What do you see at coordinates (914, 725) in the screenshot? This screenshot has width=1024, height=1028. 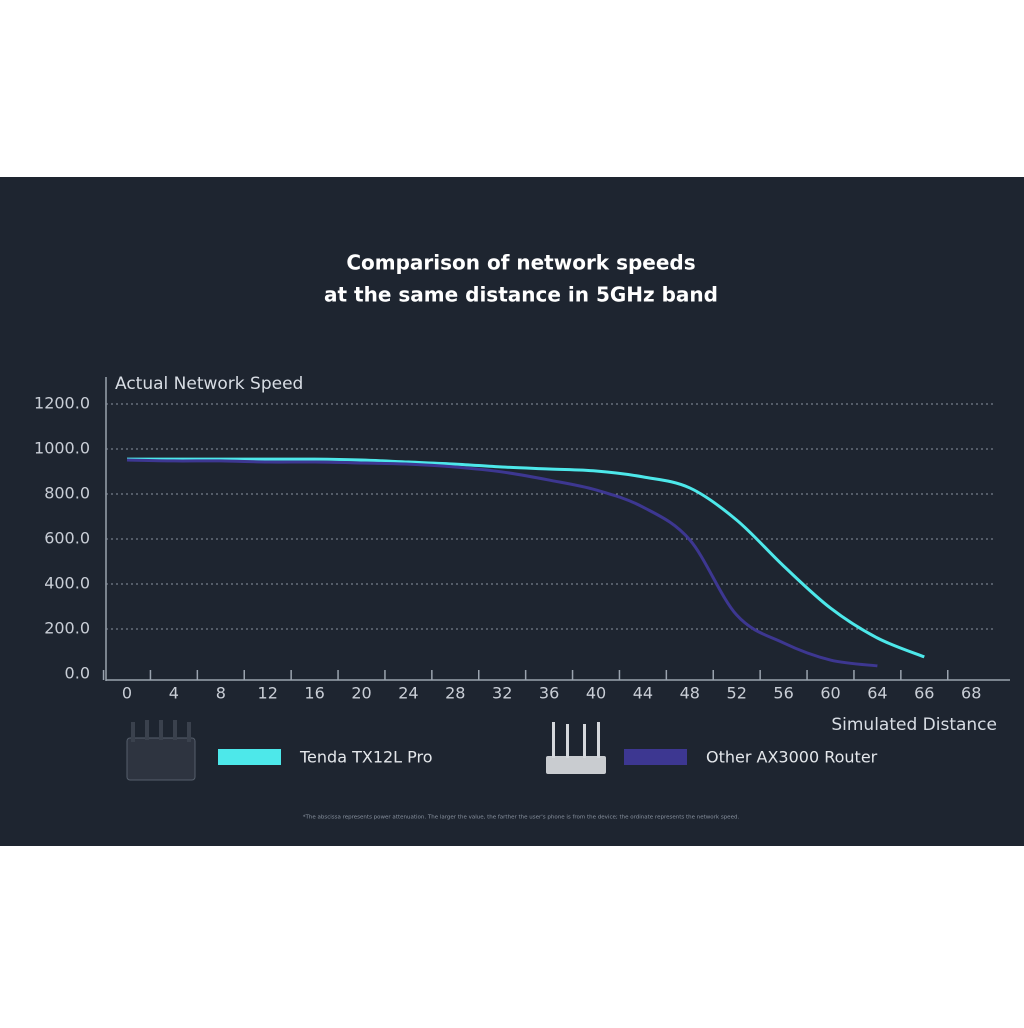 I see `x-axis-label: Simulated Distance` at bounding box center [914, 725].